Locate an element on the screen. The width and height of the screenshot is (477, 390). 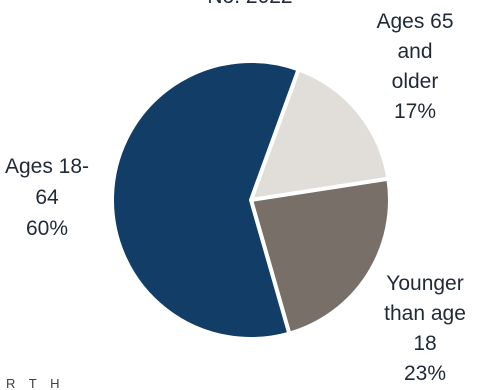
pie-slice-label-line: Ages 65 is located at coordinates (414, 21).